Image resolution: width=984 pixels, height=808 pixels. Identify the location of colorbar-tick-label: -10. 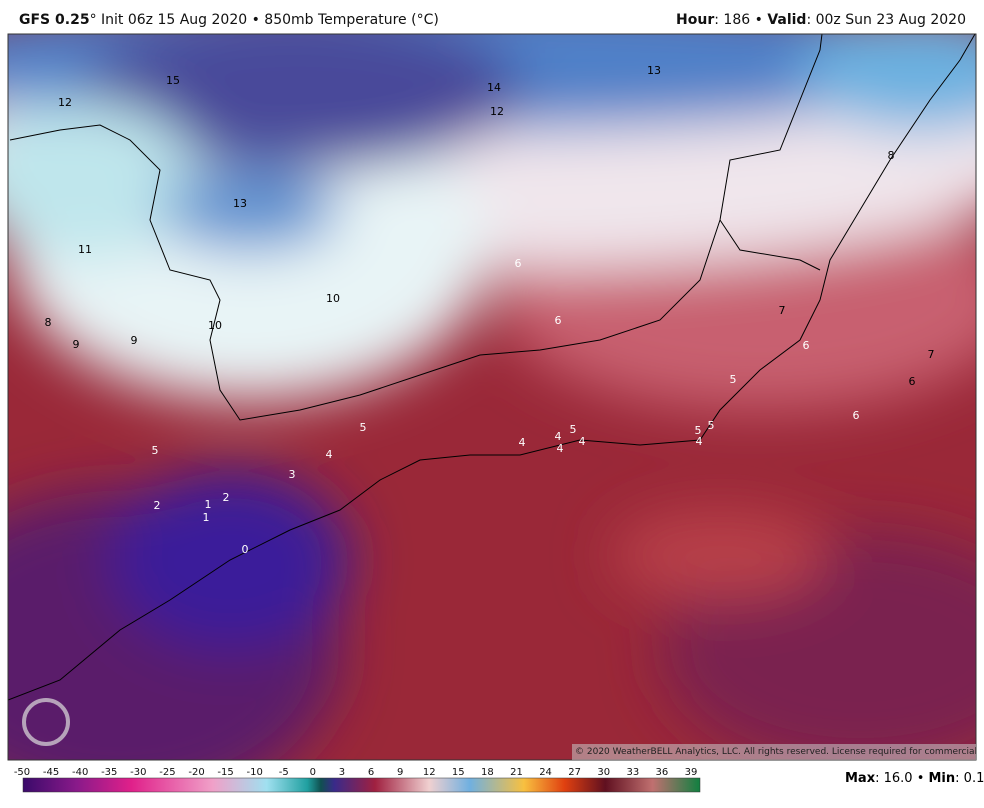
(255, 772).